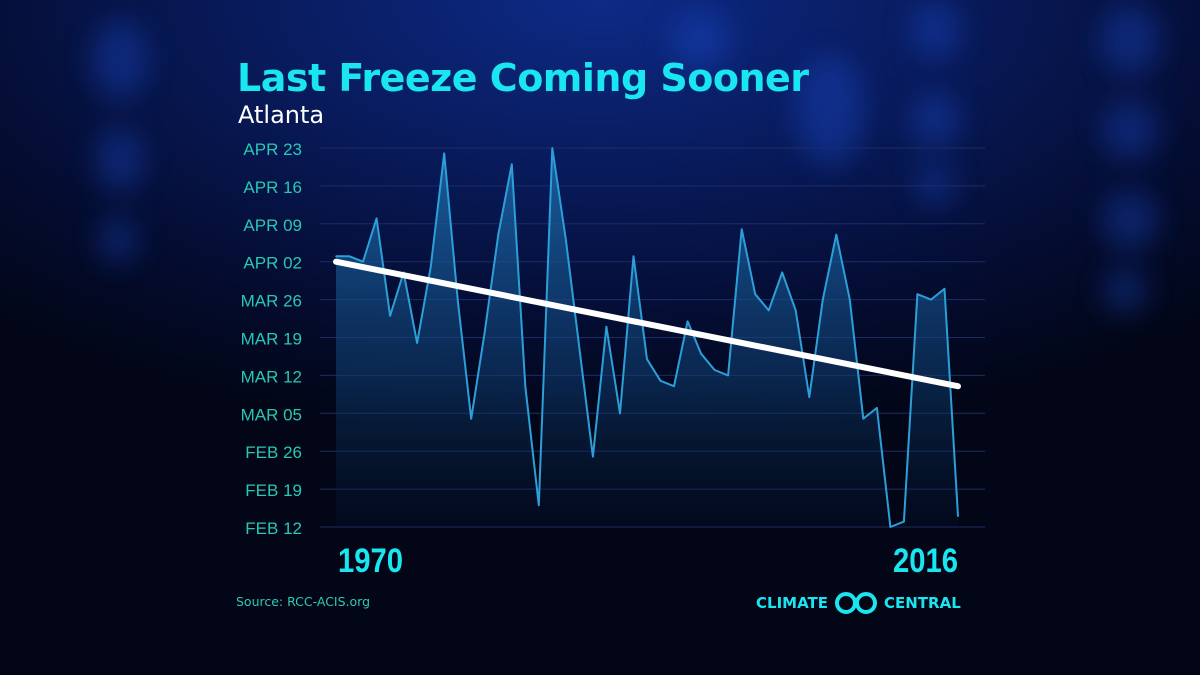 Image resolution: width=1200 pixels, height=675 pixels. What do you see at coordinates (523, 78) in the screenshot?
I see `chart-title: Last Freeze Coming Sooner` at bounding box center [523, 78].